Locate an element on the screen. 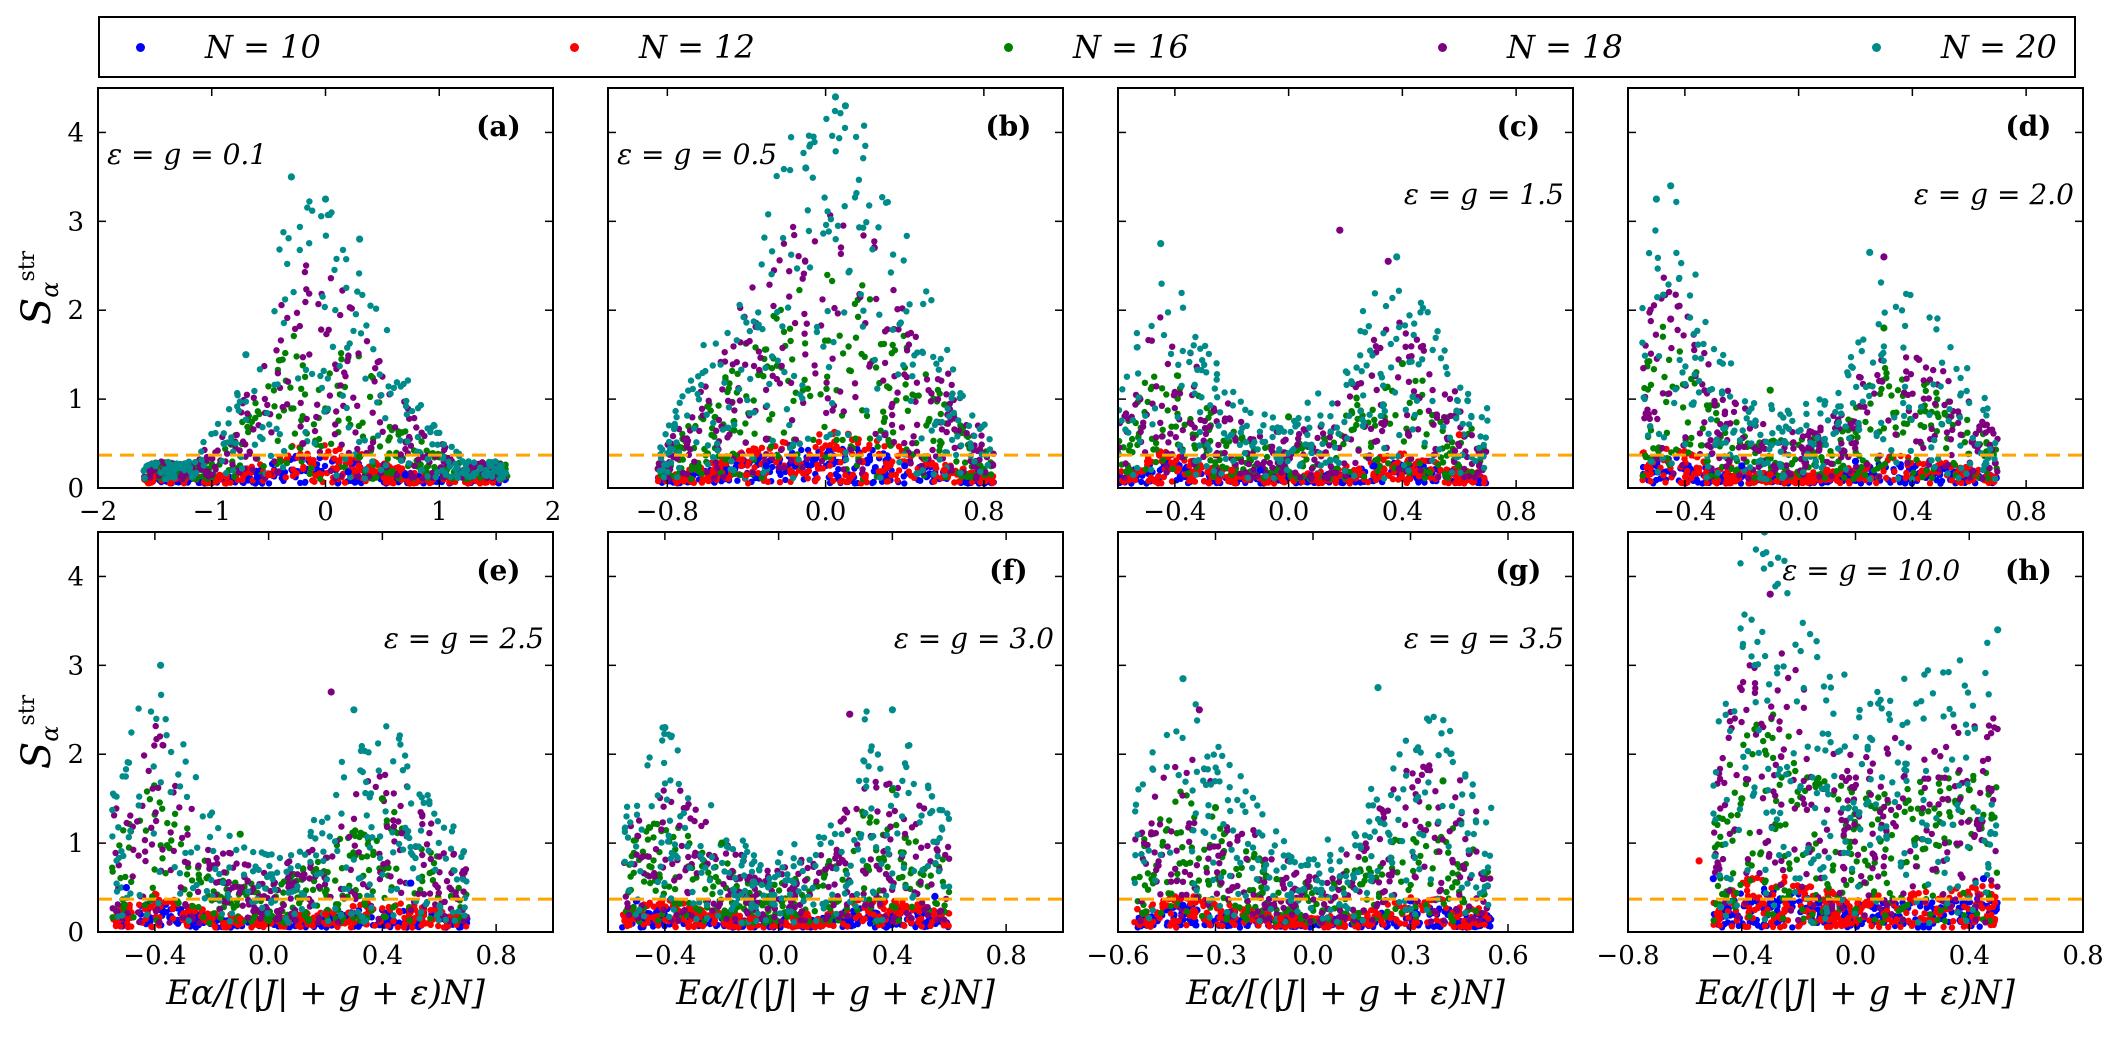  x-tick-label: 0 is located at coordinates (325, 512).